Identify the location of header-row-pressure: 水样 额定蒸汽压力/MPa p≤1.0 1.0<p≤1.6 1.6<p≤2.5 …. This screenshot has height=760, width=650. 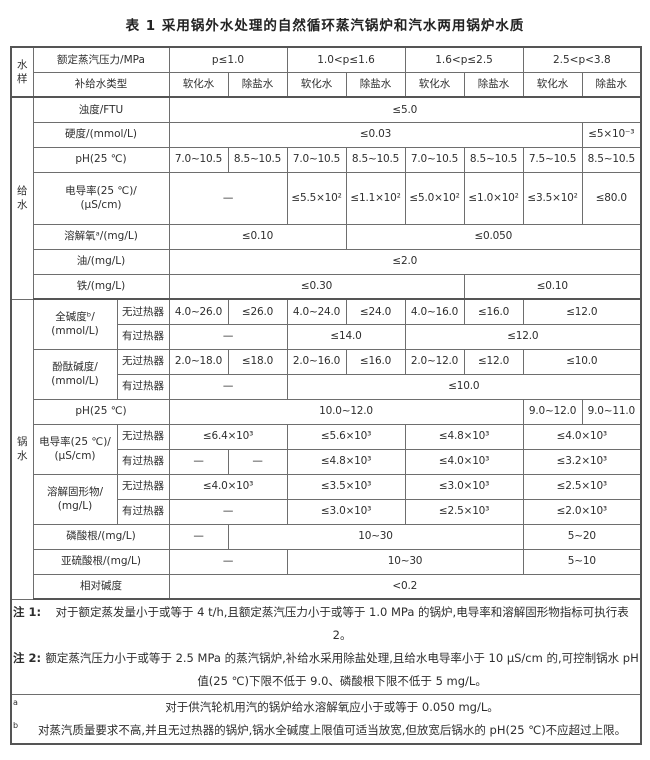
(326, 72).